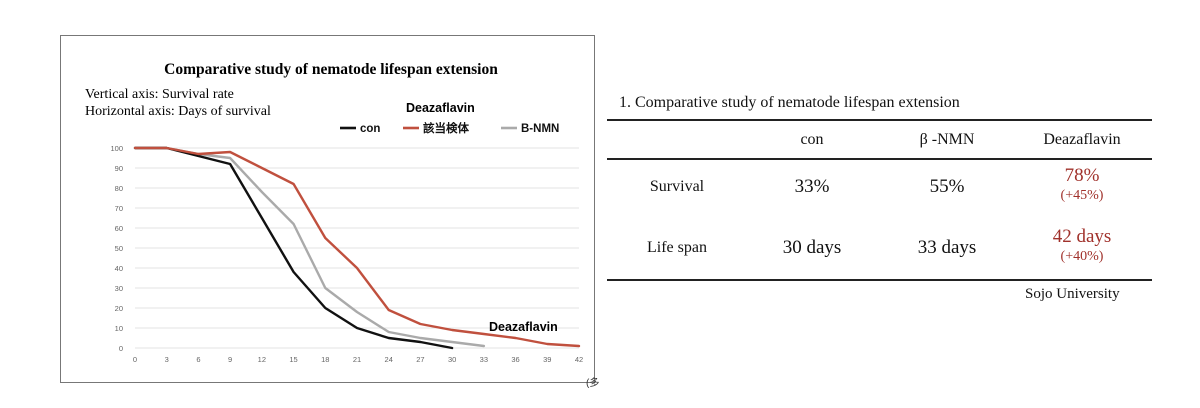  Describe the element at coordinates (325, 359) in the screenshot. I see `x-tick-label: 18` at that location.